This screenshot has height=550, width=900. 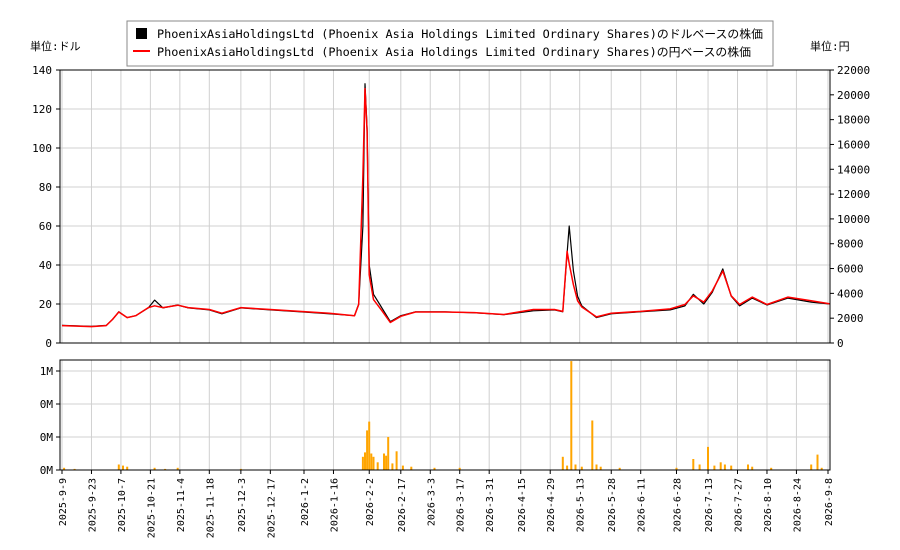 I want to click on right-axis-unit: 単位:円, so click(x=830, y=46).